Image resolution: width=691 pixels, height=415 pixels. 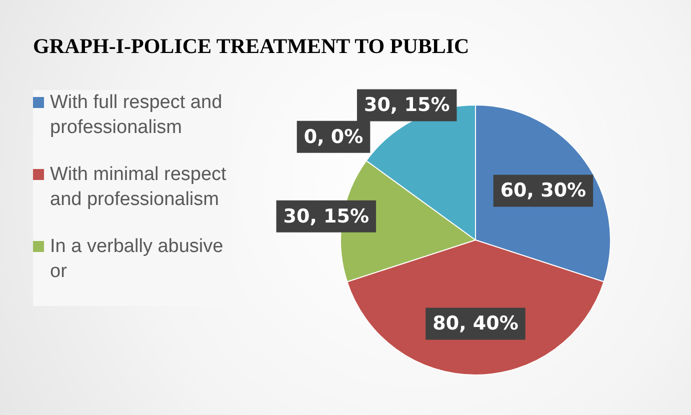 What do you see at coordinates (475, 323) in the screenshot?
I see `data-label: 80, 40%` at bounding box center [475, 323].